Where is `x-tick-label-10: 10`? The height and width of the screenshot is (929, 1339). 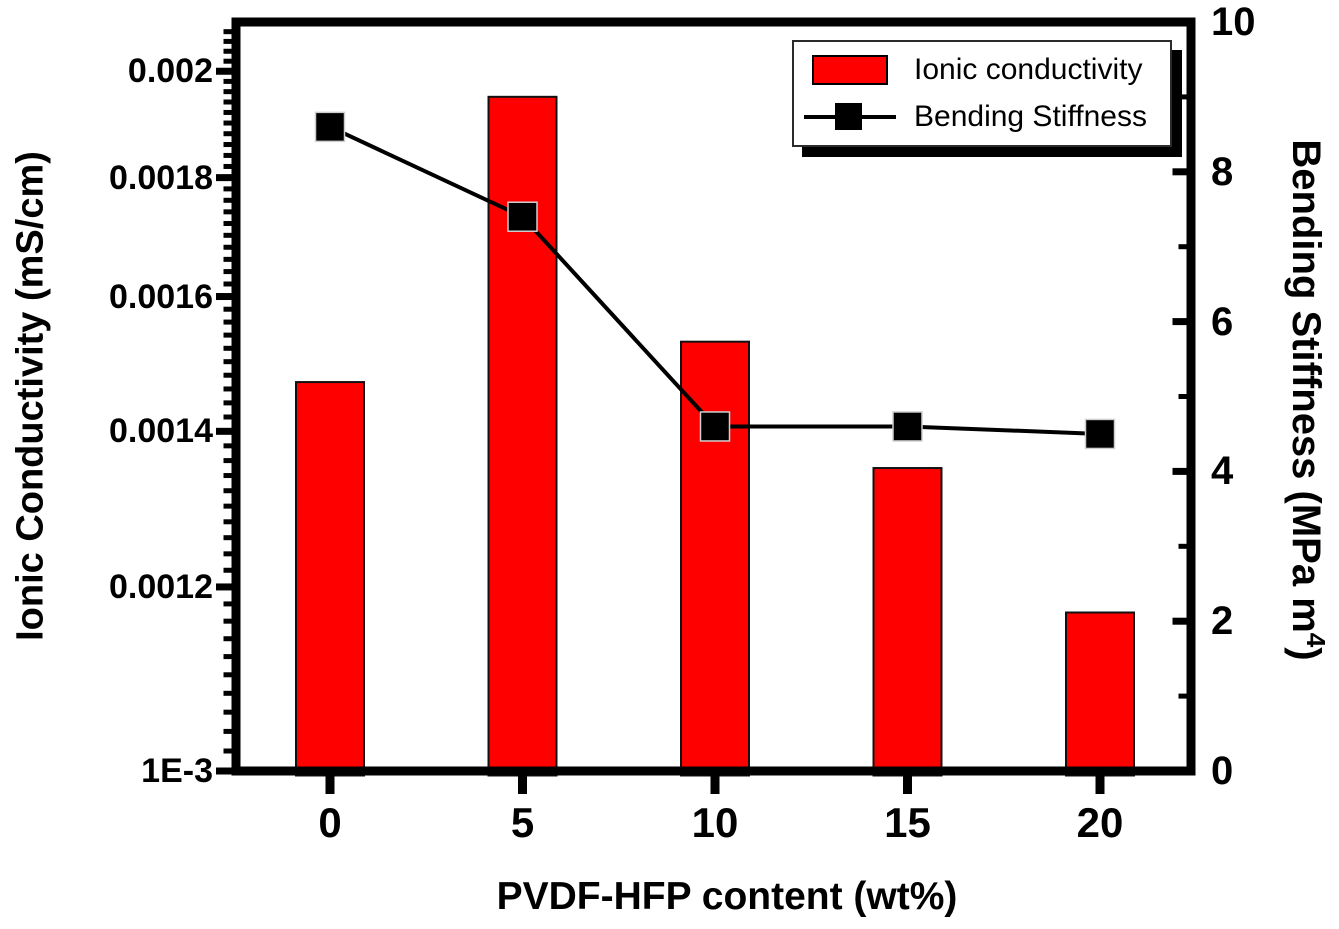
x-tick-label-10: 10 is located at coordinates (715, 822).